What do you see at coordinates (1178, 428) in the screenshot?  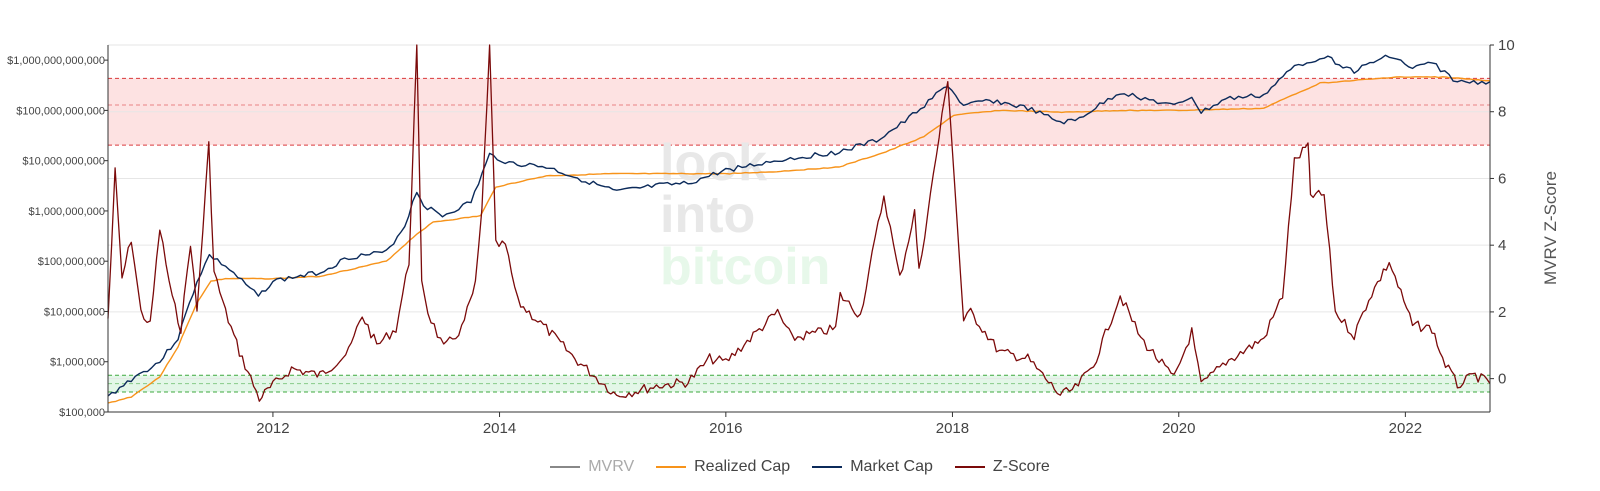 I see `x-tick-label: 2020` at bounding box center [1178, 428].